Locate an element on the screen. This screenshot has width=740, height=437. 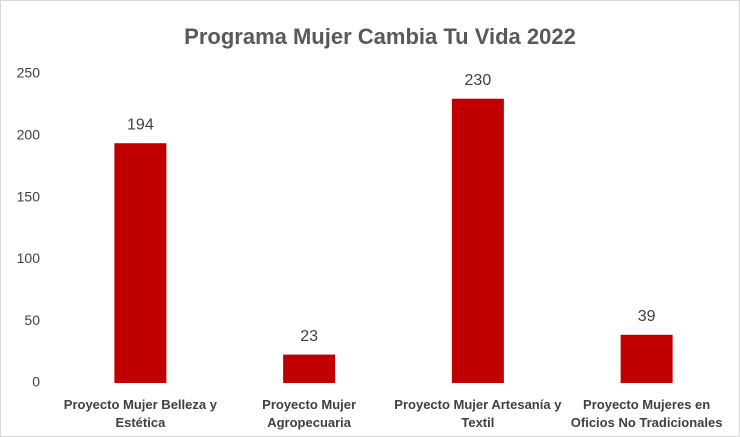
y-tick-label: 50 is located at coordinates (32, 320).